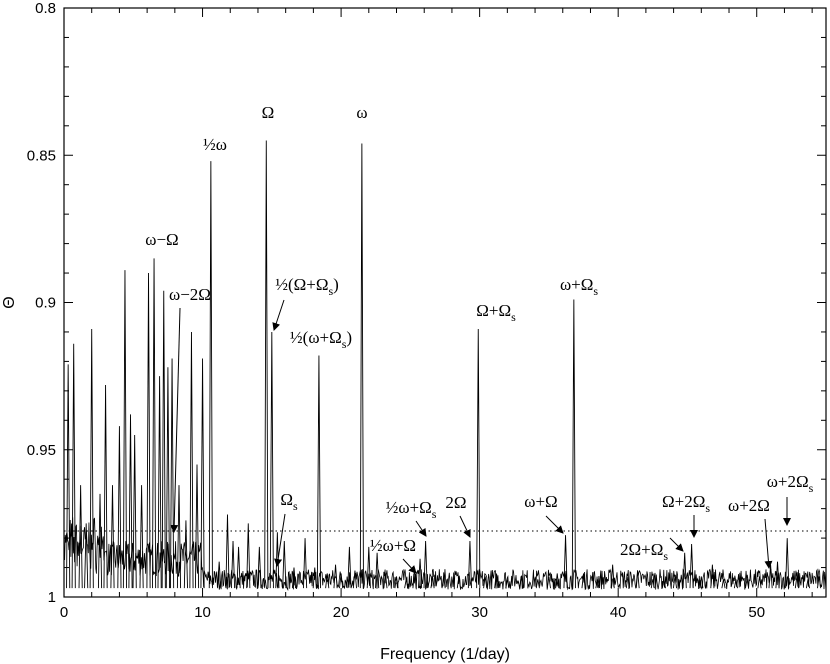 Image resolution: width=830 pixels, height=664 pixels. Describe the element at coordinates (790, 483) in the screenshot. I see `peak-annotation-label: ω+2Ωs` at that location.